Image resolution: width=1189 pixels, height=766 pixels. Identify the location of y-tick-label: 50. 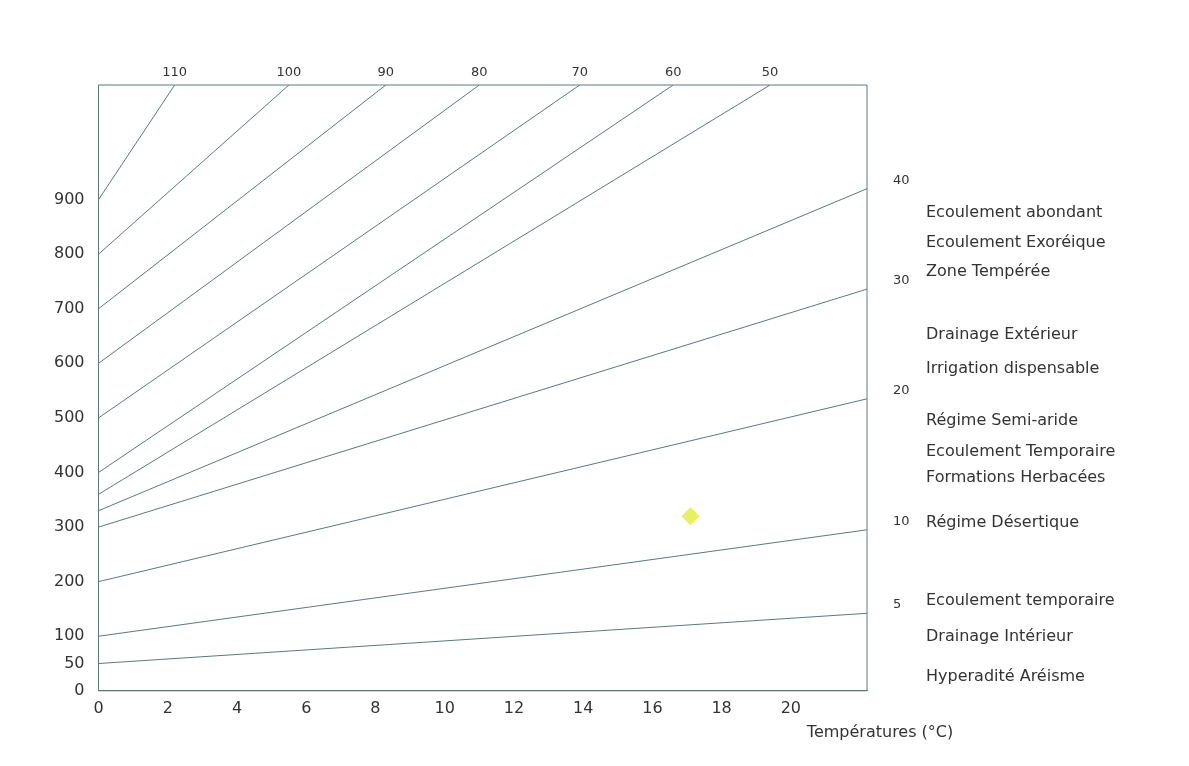
(74, 662).